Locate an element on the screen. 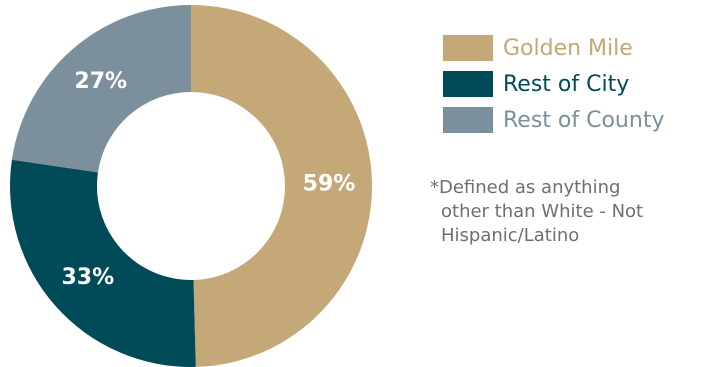 This screenshot has width=717, height=367. footnote-line-2: other than White - Not is located at coordinates (542, 211).